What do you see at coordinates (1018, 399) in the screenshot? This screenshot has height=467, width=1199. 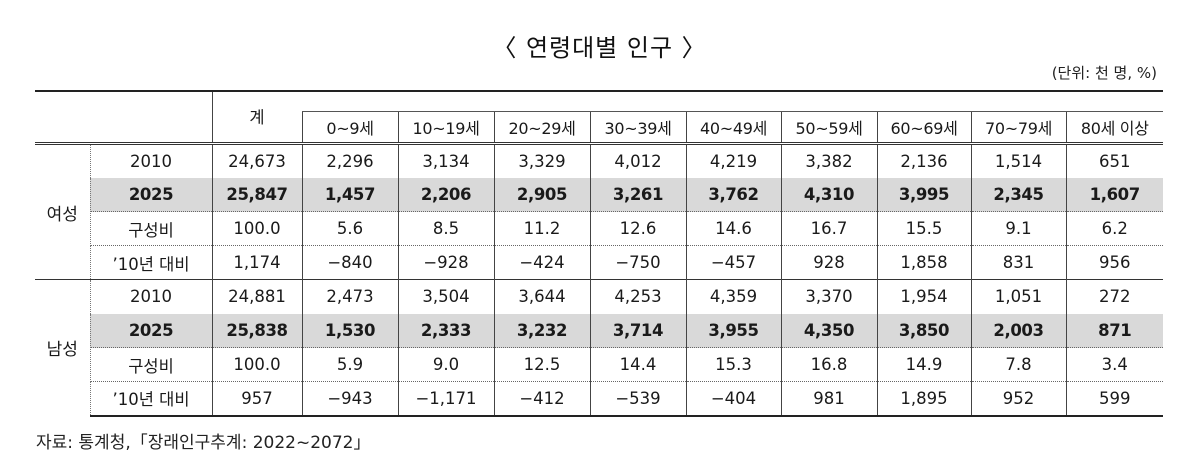 I see `cell: 952` at bounding box center [1018, 399].